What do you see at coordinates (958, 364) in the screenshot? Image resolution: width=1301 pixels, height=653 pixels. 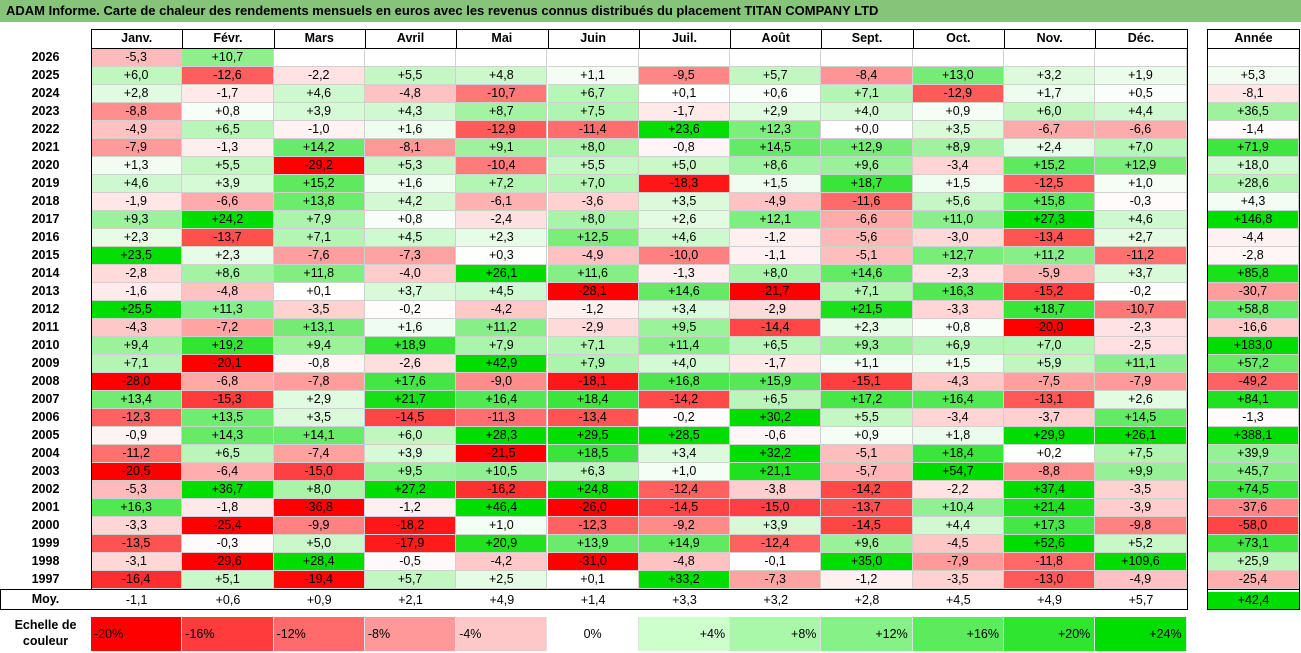 I see `heatmap-cell: +1,5` at bounding box center [958, 364].